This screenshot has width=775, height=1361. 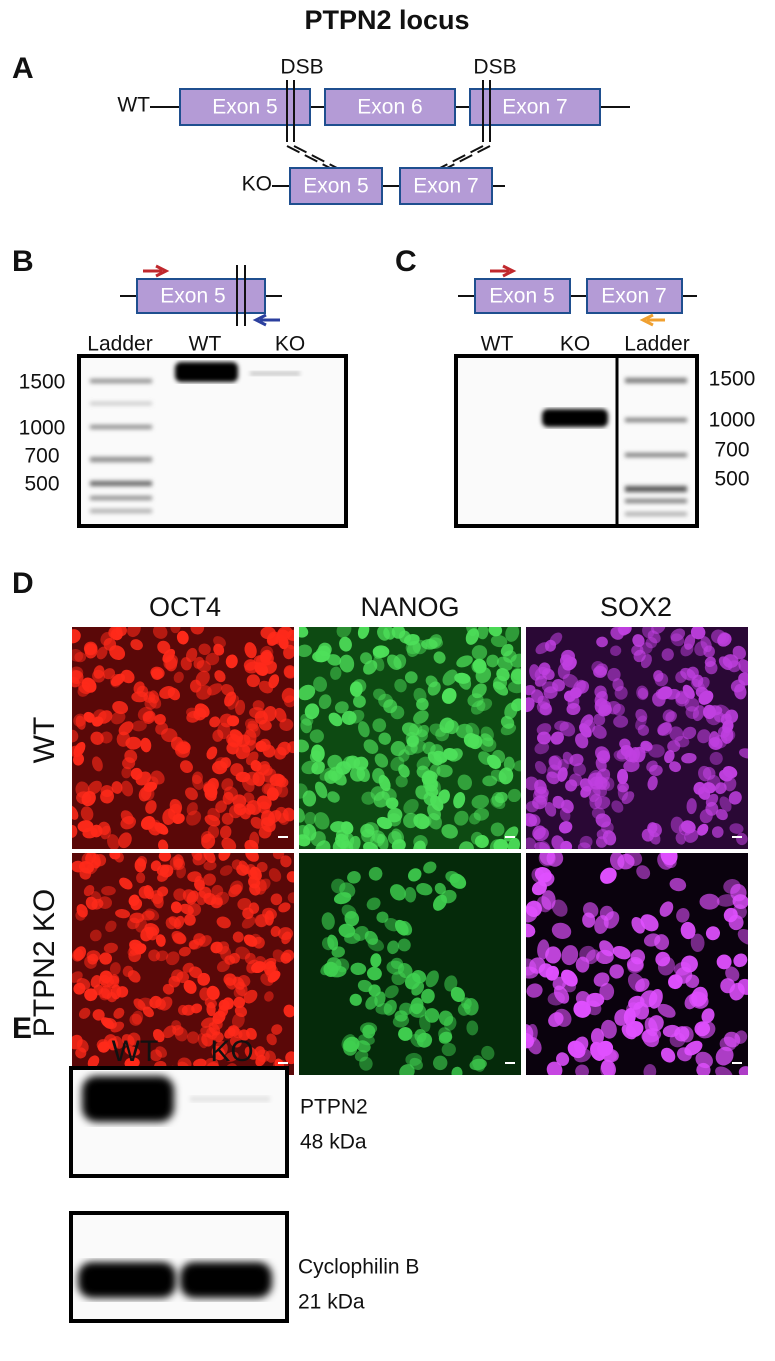 What do you see at coordinates (521, 296) in the screenshot?
I see `exon-label: Exon 5` at bounding box center [521, 296].